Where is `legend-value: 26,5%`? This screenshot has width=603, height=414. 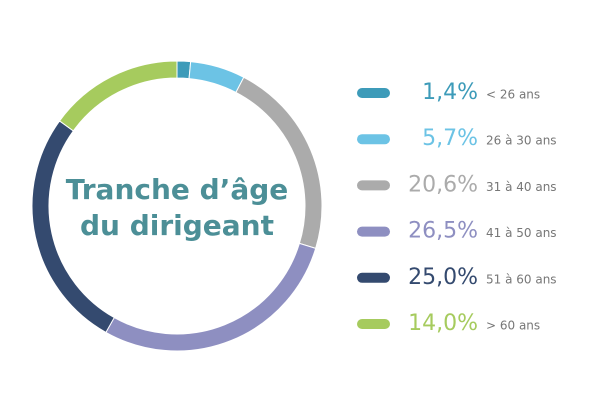 legend-value: 26,5% is located at coordinates (443, 231).